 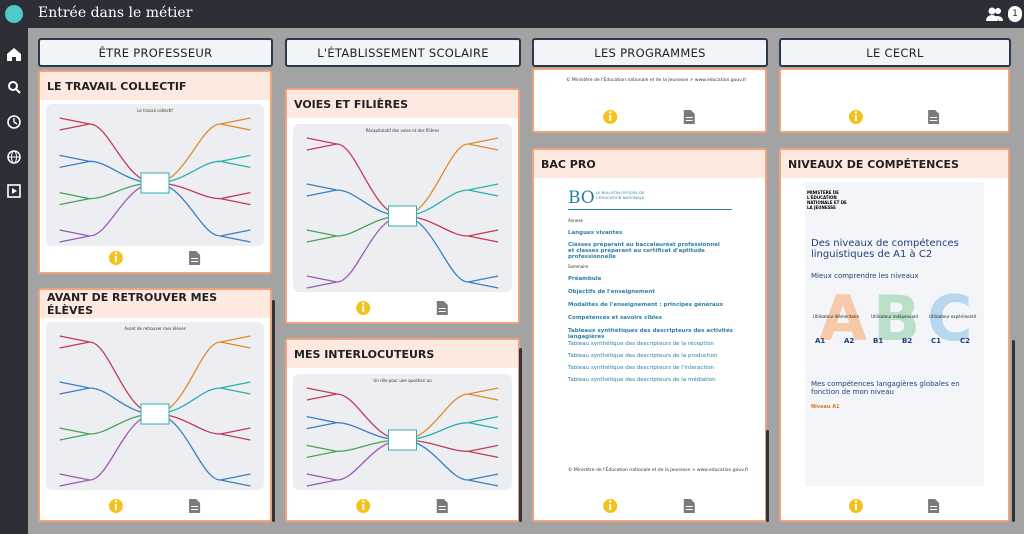 I want to click on doc-section: Objectifs de l'enseignement, so click(x=611, y=292).